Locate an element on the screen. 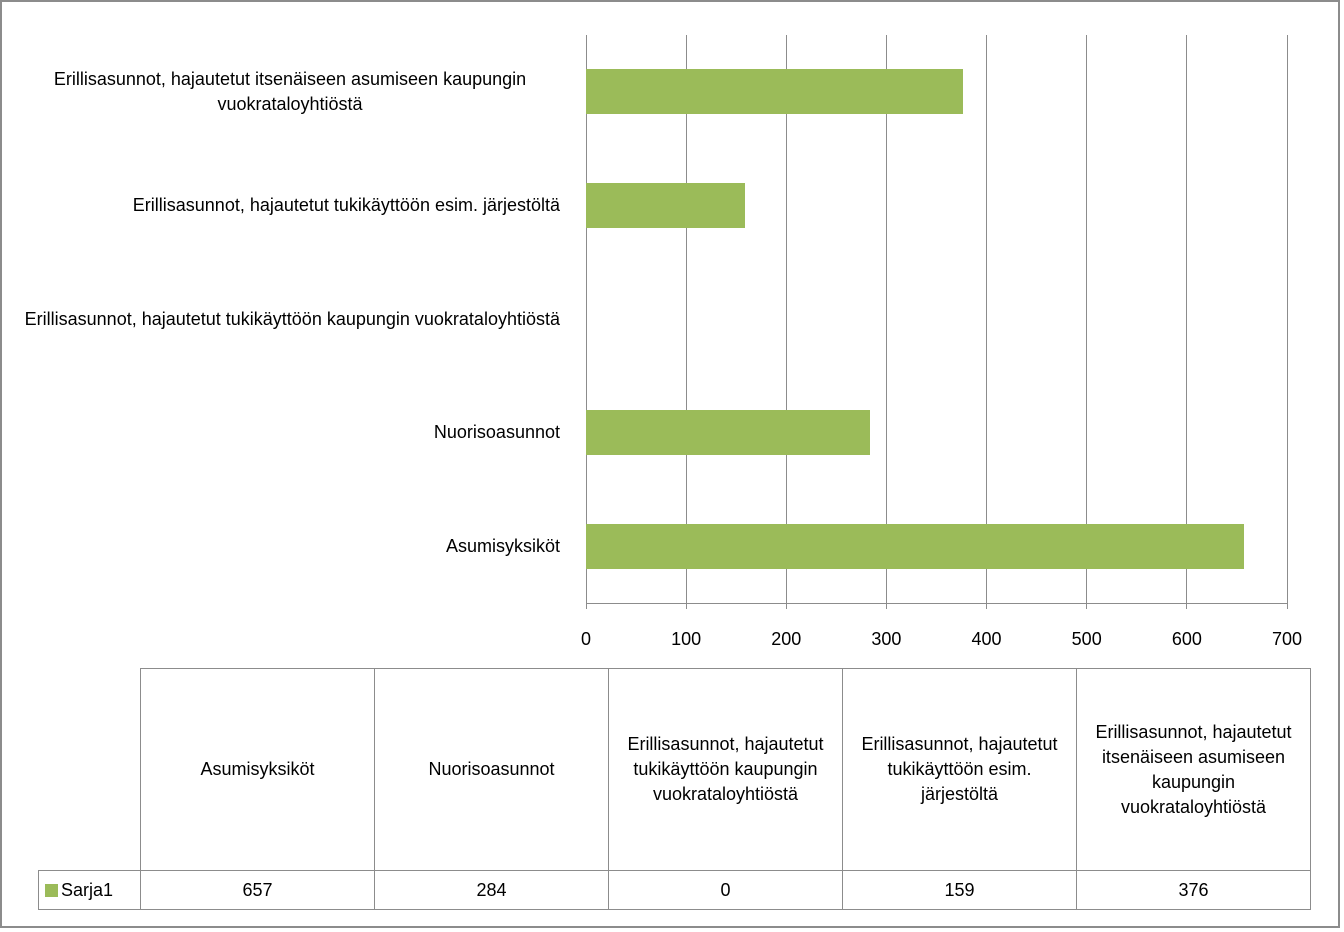 The width and height of the screenshot is (1344, 932). x-tick-label: 400 is located at coordinates (986, 639).